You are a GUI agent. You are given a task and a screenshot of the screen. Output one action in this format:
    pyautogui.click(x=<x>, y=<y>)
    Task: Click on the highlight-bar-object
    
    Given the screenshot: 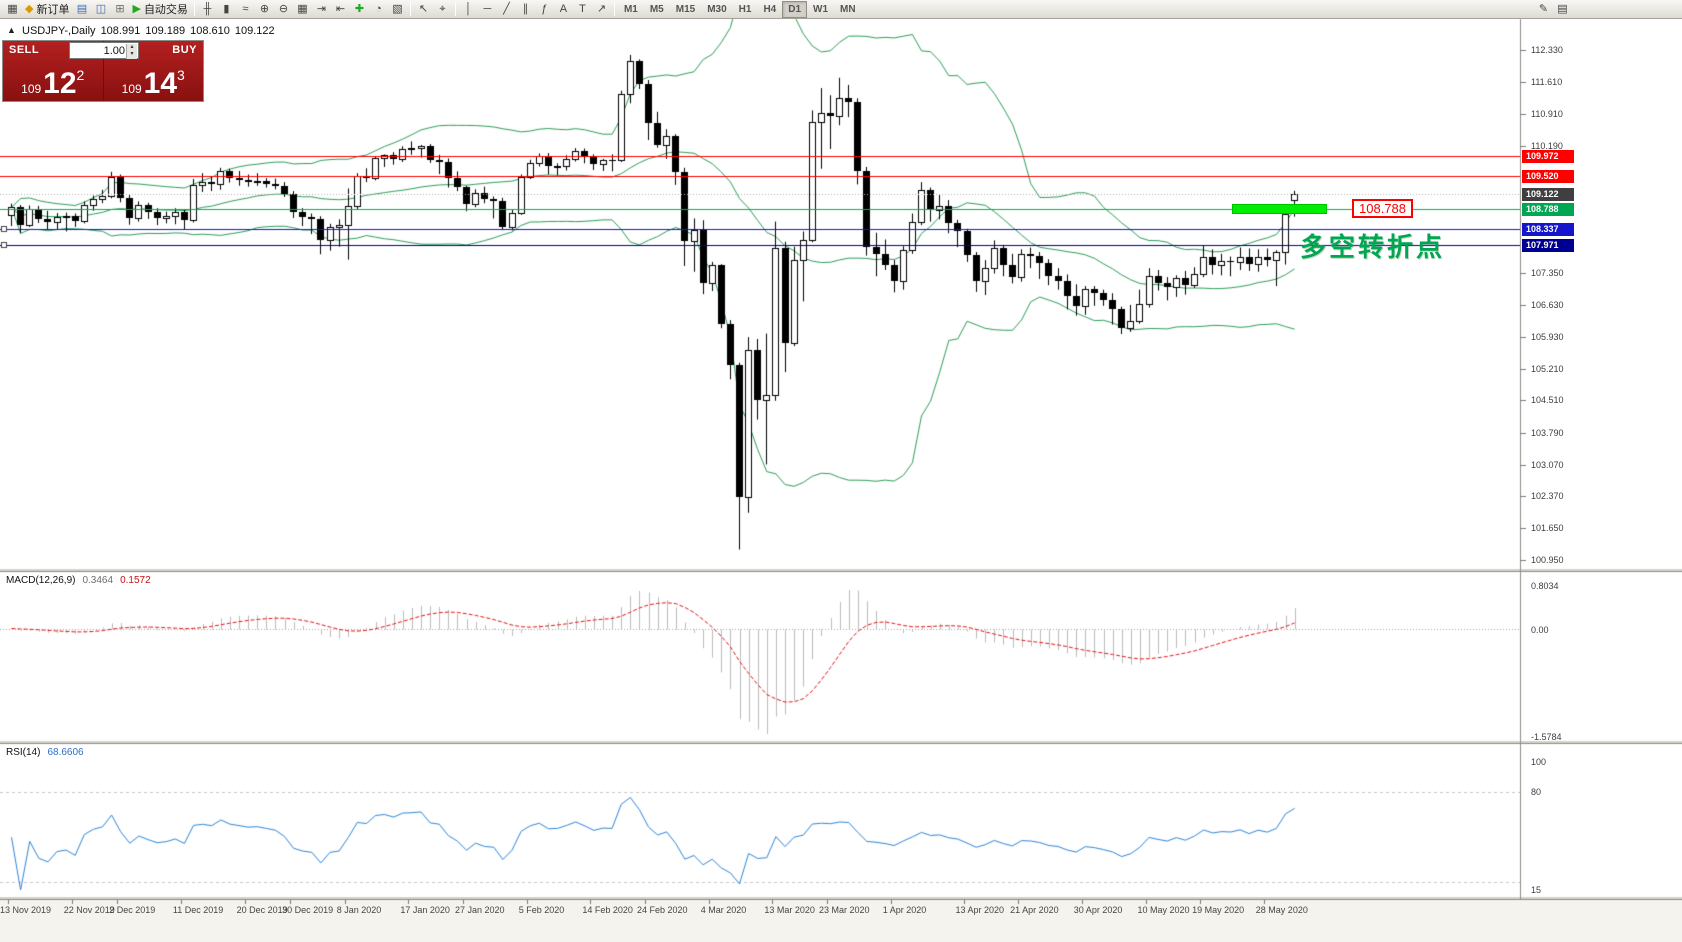 What is the action you would take?
    pyautogui.click(x=1279, y=208)
    